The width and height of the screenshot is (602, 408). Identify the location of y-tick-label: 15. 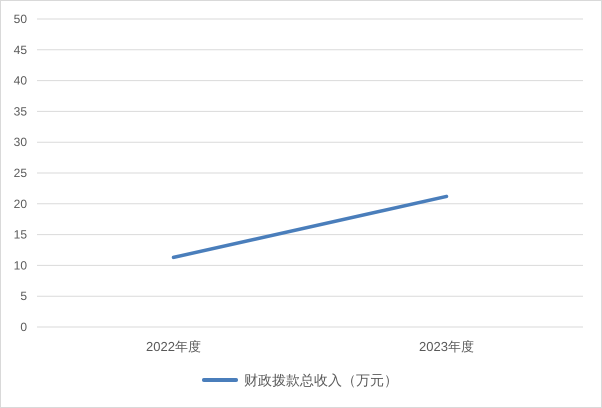
(21, 235).